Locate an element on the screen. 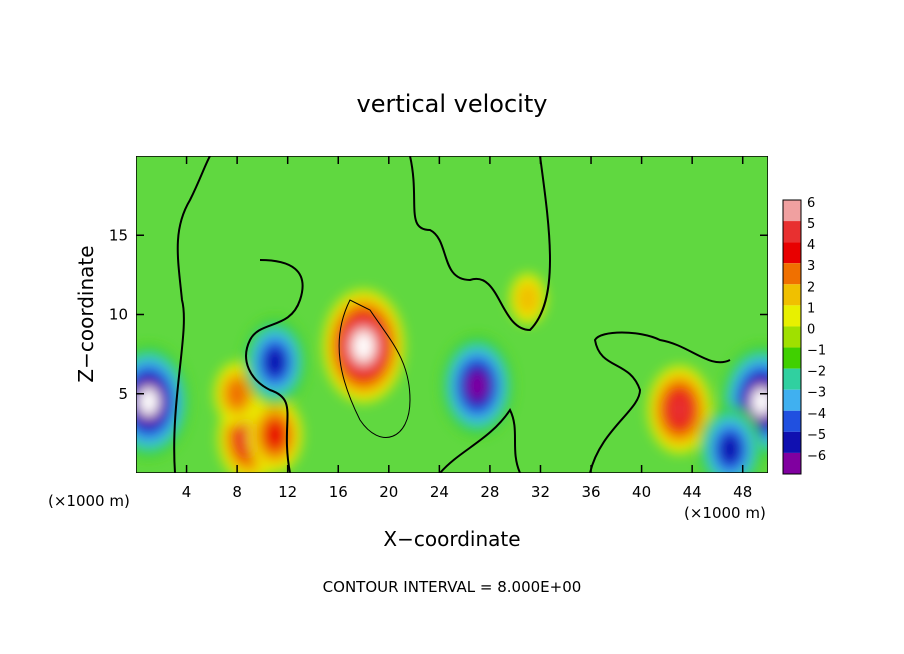  x-tick-label: 36 is located at coordinates (590, 492).